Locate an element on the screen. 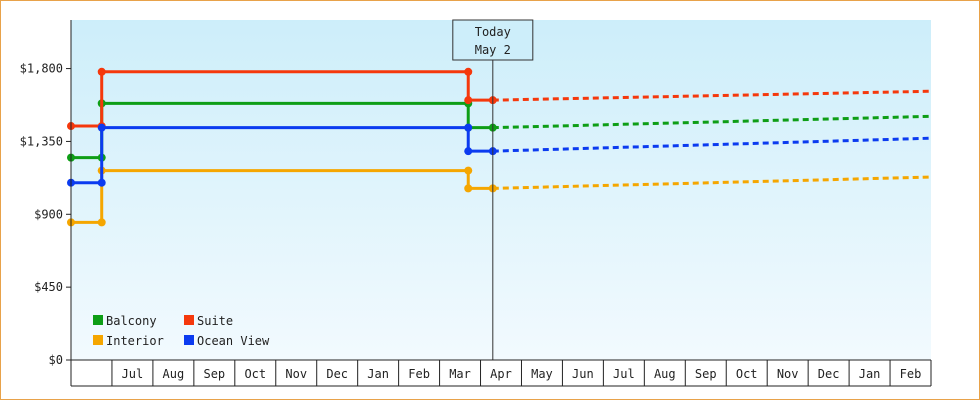  today-annotation-box is located at coordinates (493, 40).